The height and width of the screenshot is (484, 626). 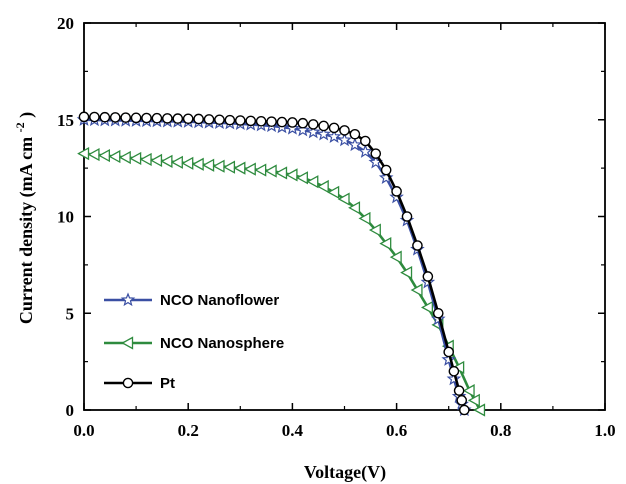 What do you see at coordinates (70, 313) in the screenshot?
I see `y-tick-label: 5` at bounding box center [70, 313].